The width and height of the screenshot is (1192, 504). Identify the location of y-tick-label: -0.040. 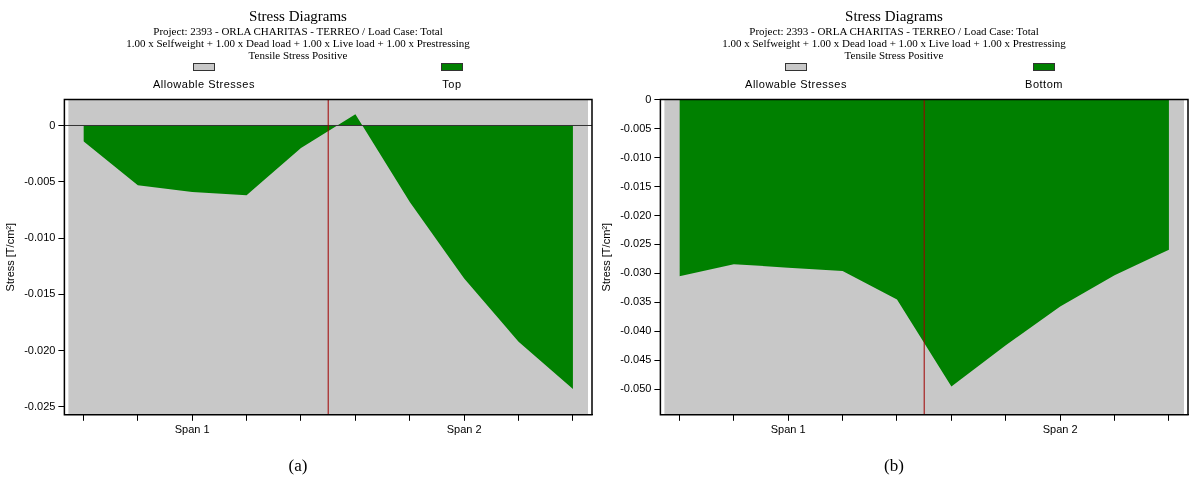
(636, 330).